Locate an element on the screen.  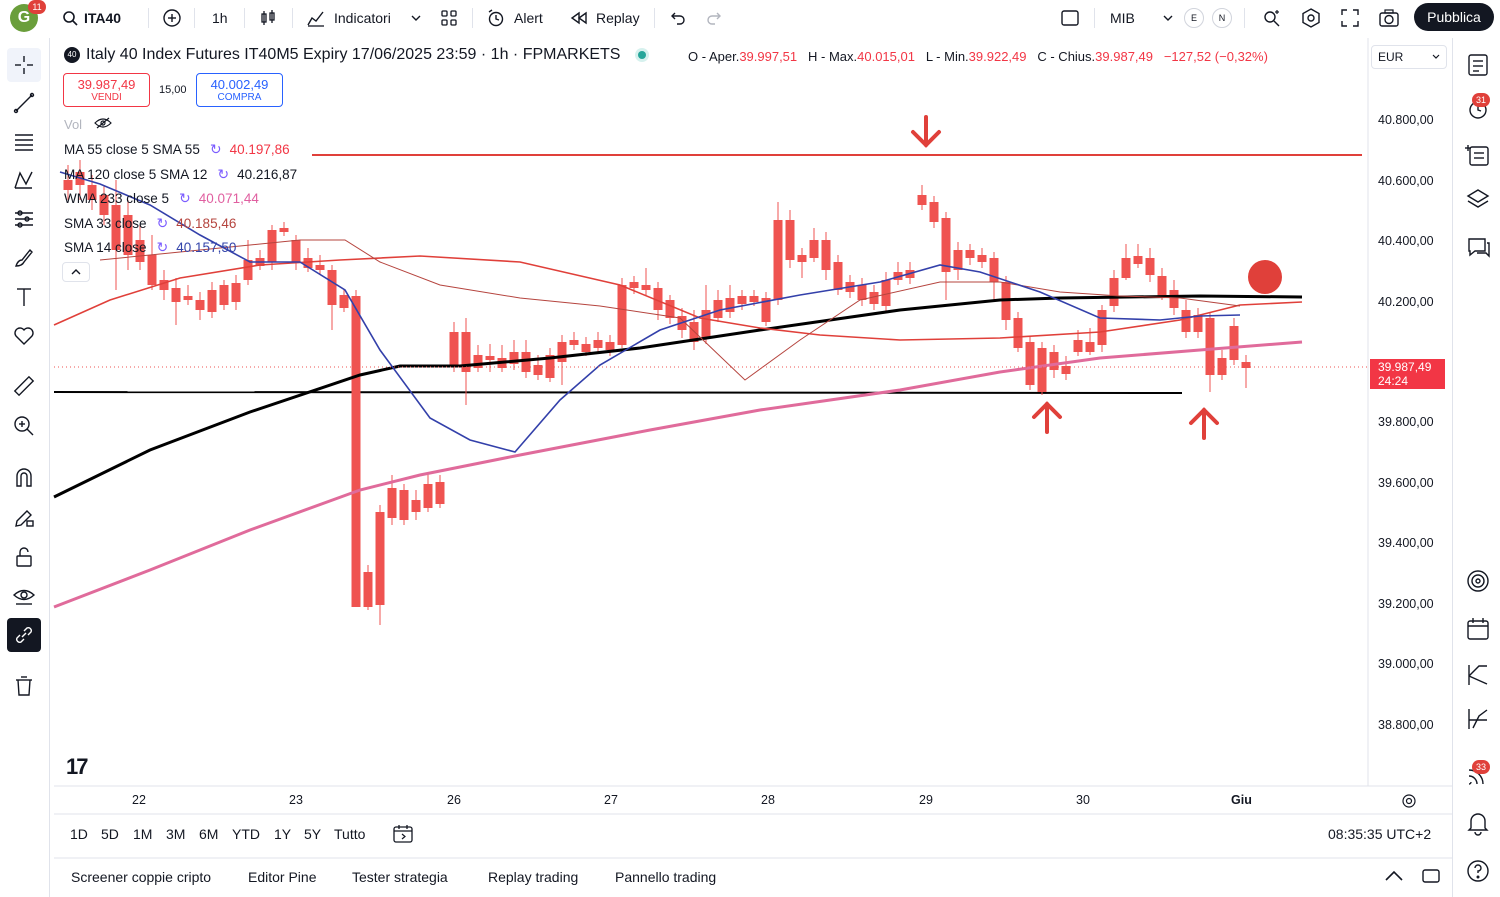
clock: 08:35:35 UTC+2 is located at coordinates (1380, 834).